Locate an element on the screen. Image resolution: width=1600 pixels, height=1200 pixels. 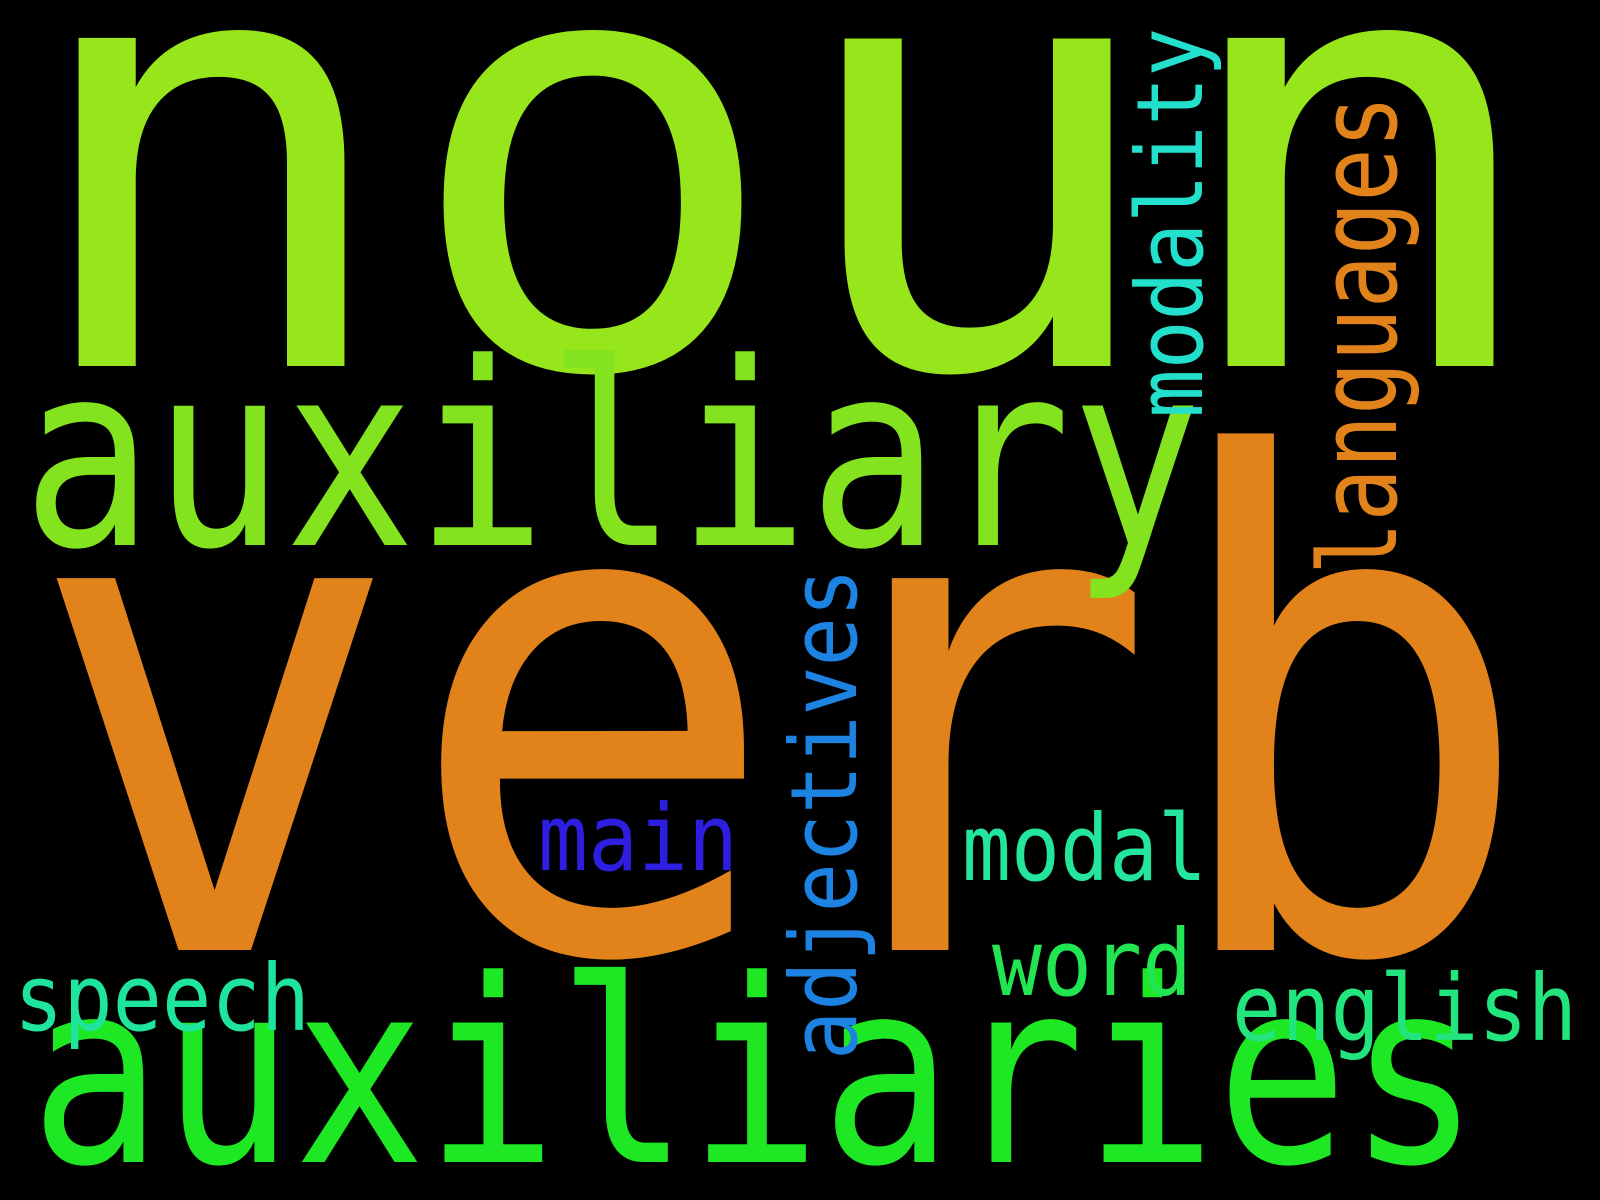
word-main: main is located at coordinates (638, 838).